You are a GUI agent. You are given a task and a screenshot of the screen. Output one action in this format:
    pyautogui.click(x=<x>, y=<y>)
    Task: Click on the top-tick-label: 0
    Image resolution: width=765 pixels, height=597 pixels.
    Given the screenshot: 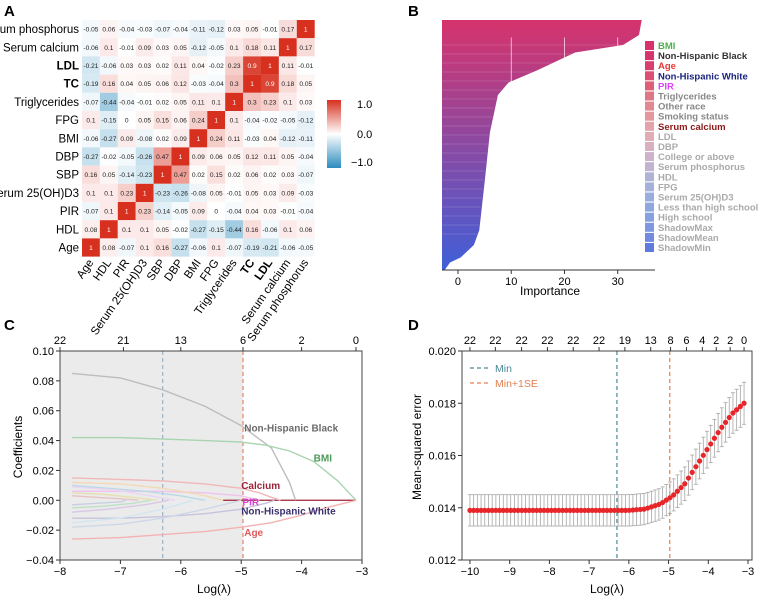 What is the action you would take?
    pyautogui.click(x=744, y=341)
    